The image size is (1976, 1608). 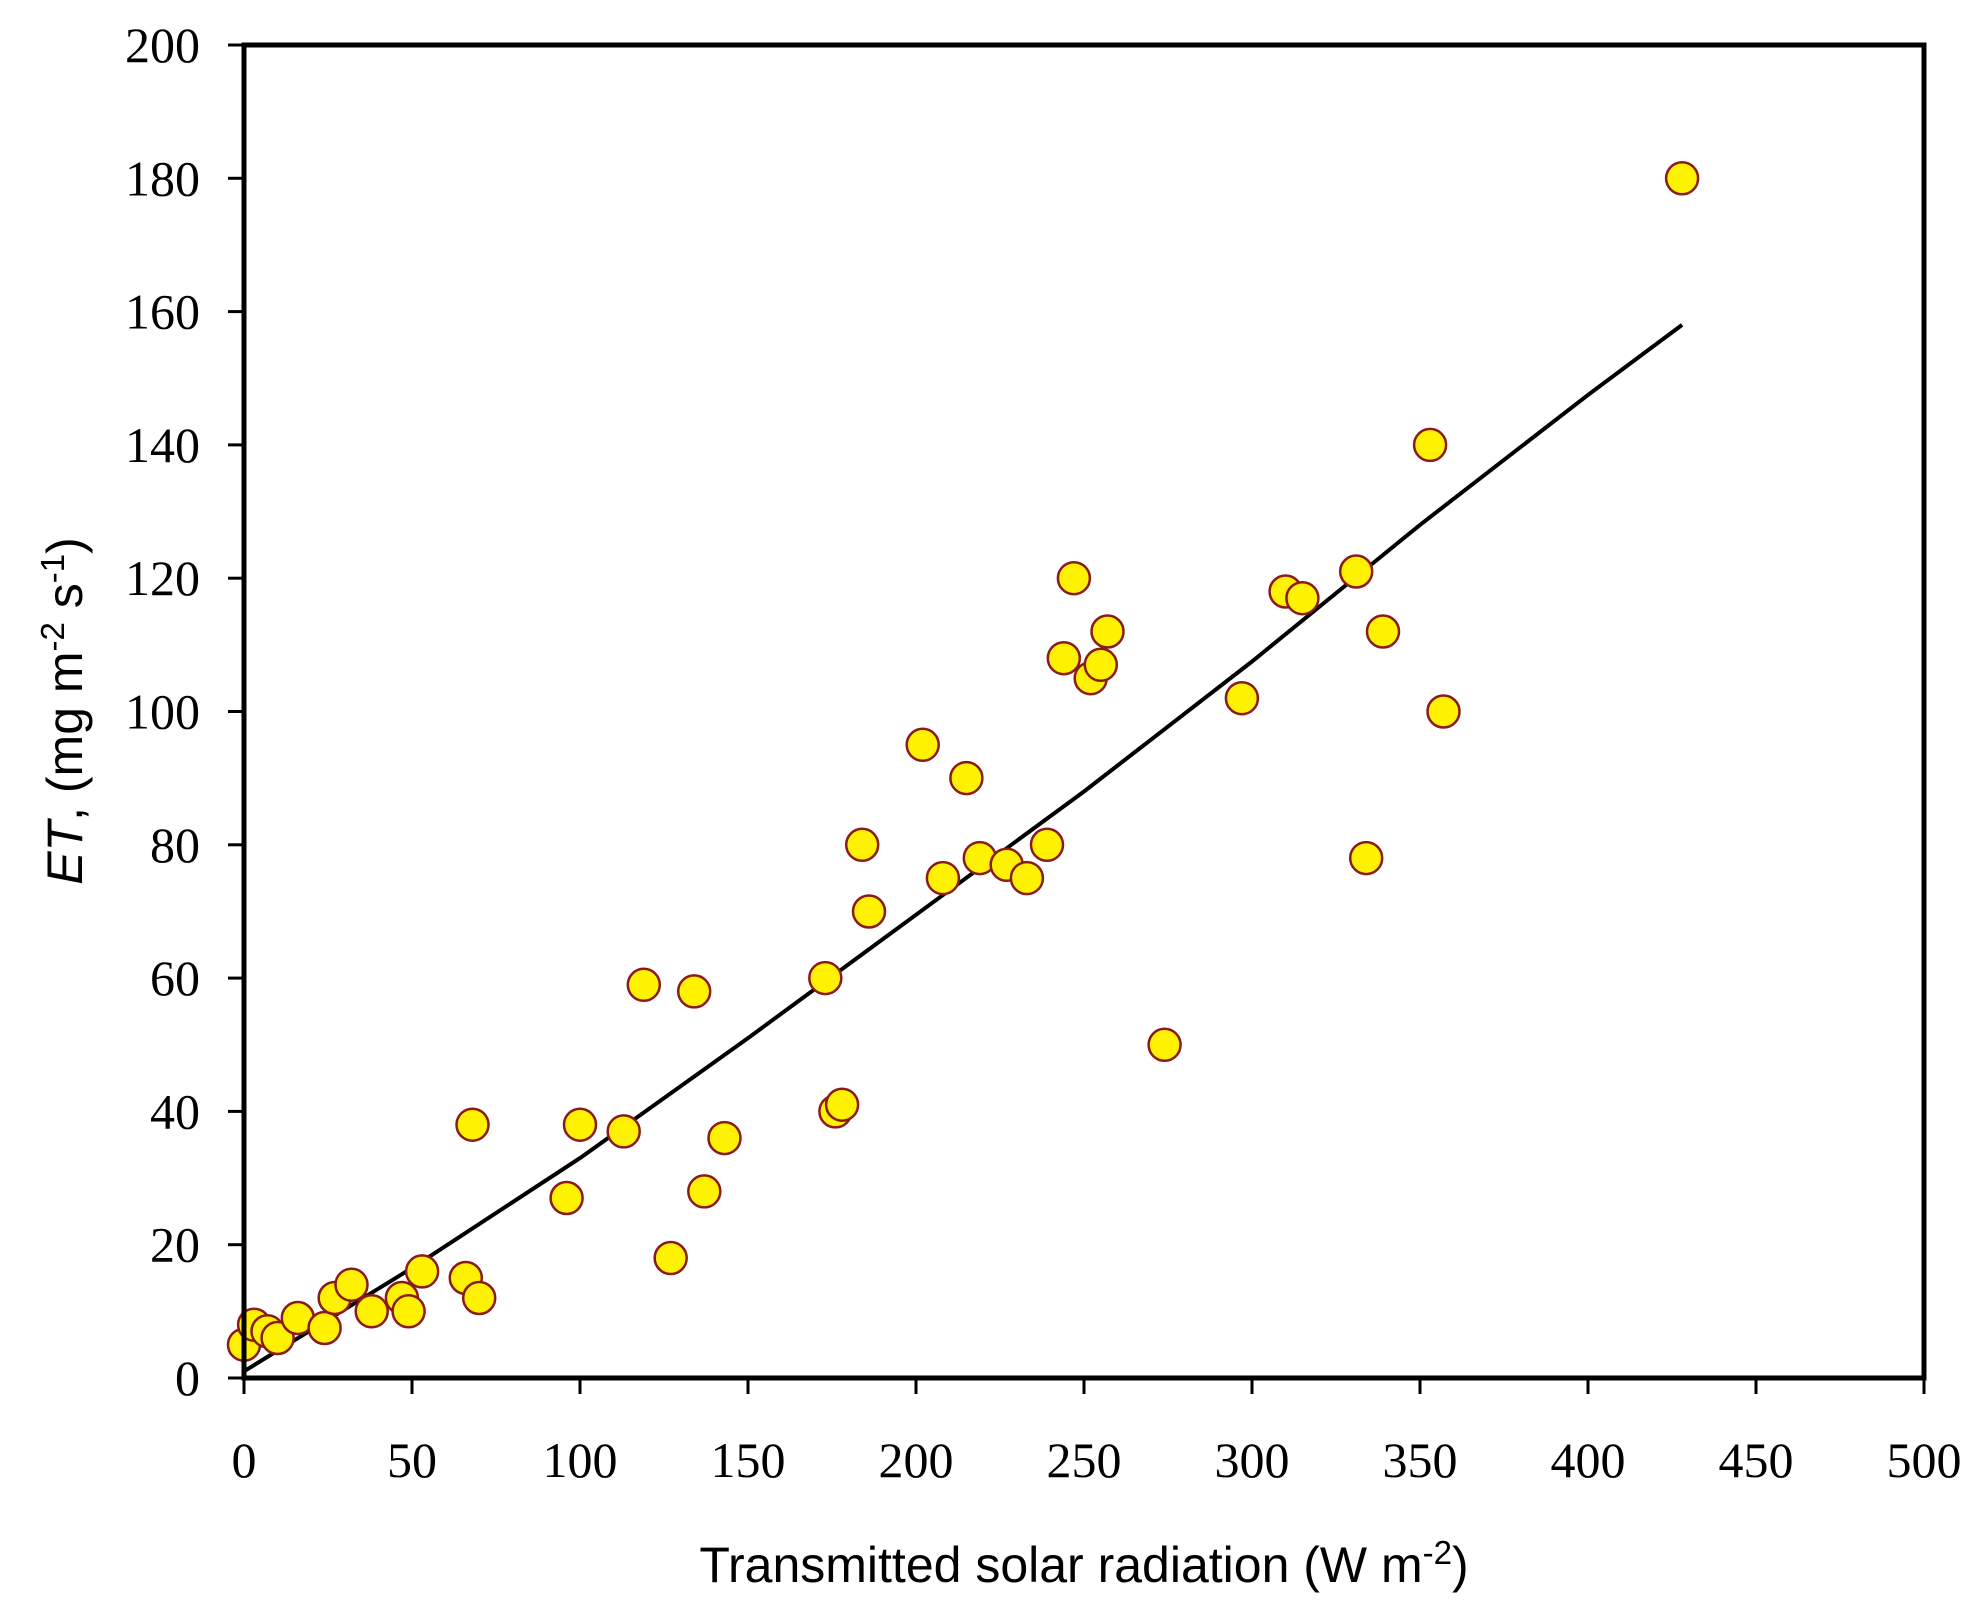 I want to click on y-axis-title-sup1: -2, so click(x=52, y=636).